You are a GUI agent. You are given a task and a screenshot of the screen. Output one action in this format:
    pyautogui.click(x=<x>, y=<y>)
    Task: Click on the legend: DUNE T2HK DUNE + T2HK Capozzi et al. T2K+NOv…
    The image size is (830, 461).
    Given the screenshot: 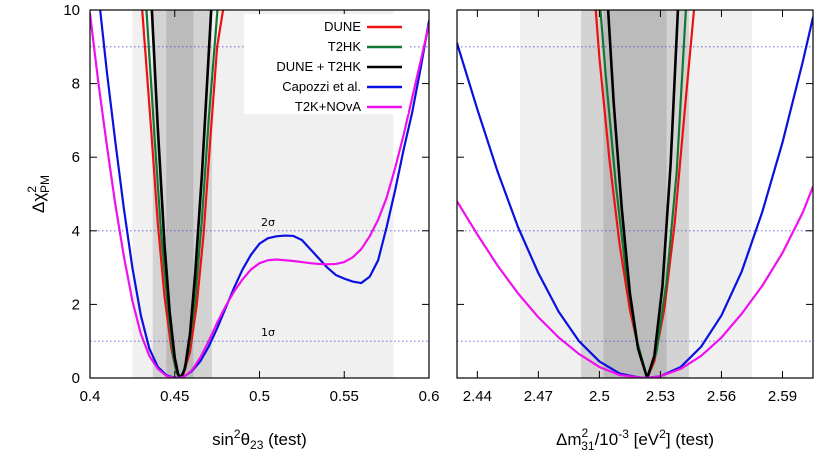 What is the action you would take?
    pyautogui.click(x=326, y=64)
    